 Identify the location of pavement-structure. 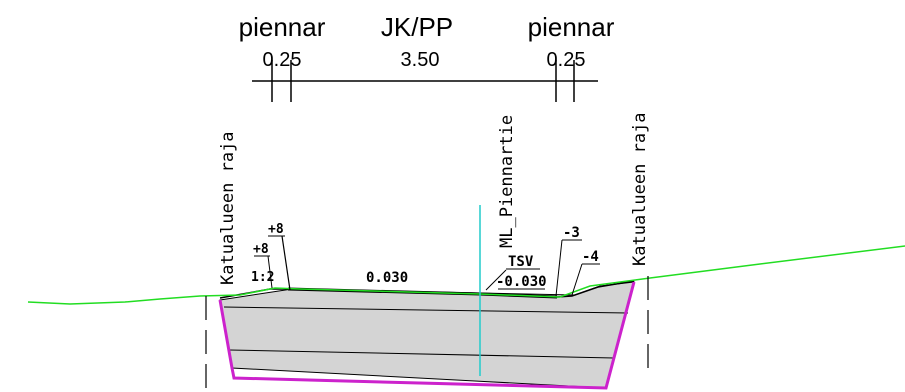
(427, 335).